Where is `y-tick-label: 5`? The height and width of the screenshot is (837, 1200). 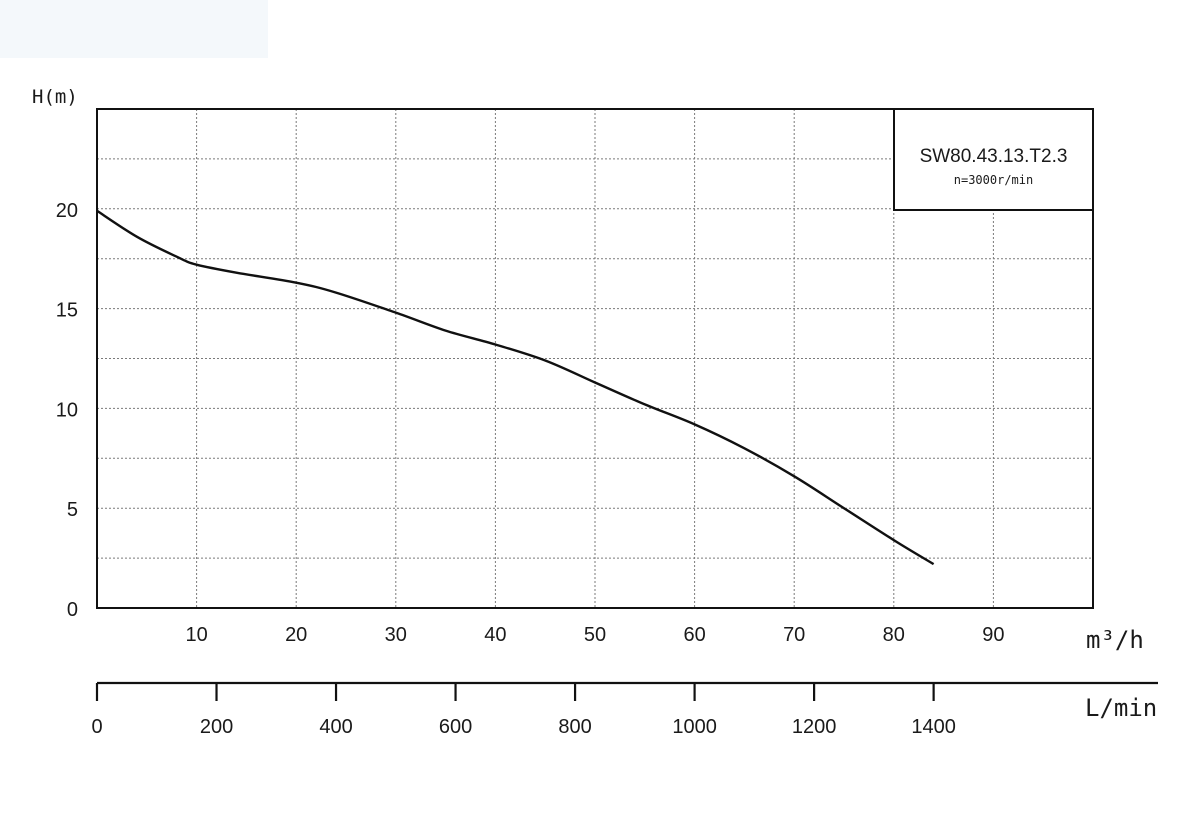
y-tick-label: 5 is located at coordinates (72, 510).